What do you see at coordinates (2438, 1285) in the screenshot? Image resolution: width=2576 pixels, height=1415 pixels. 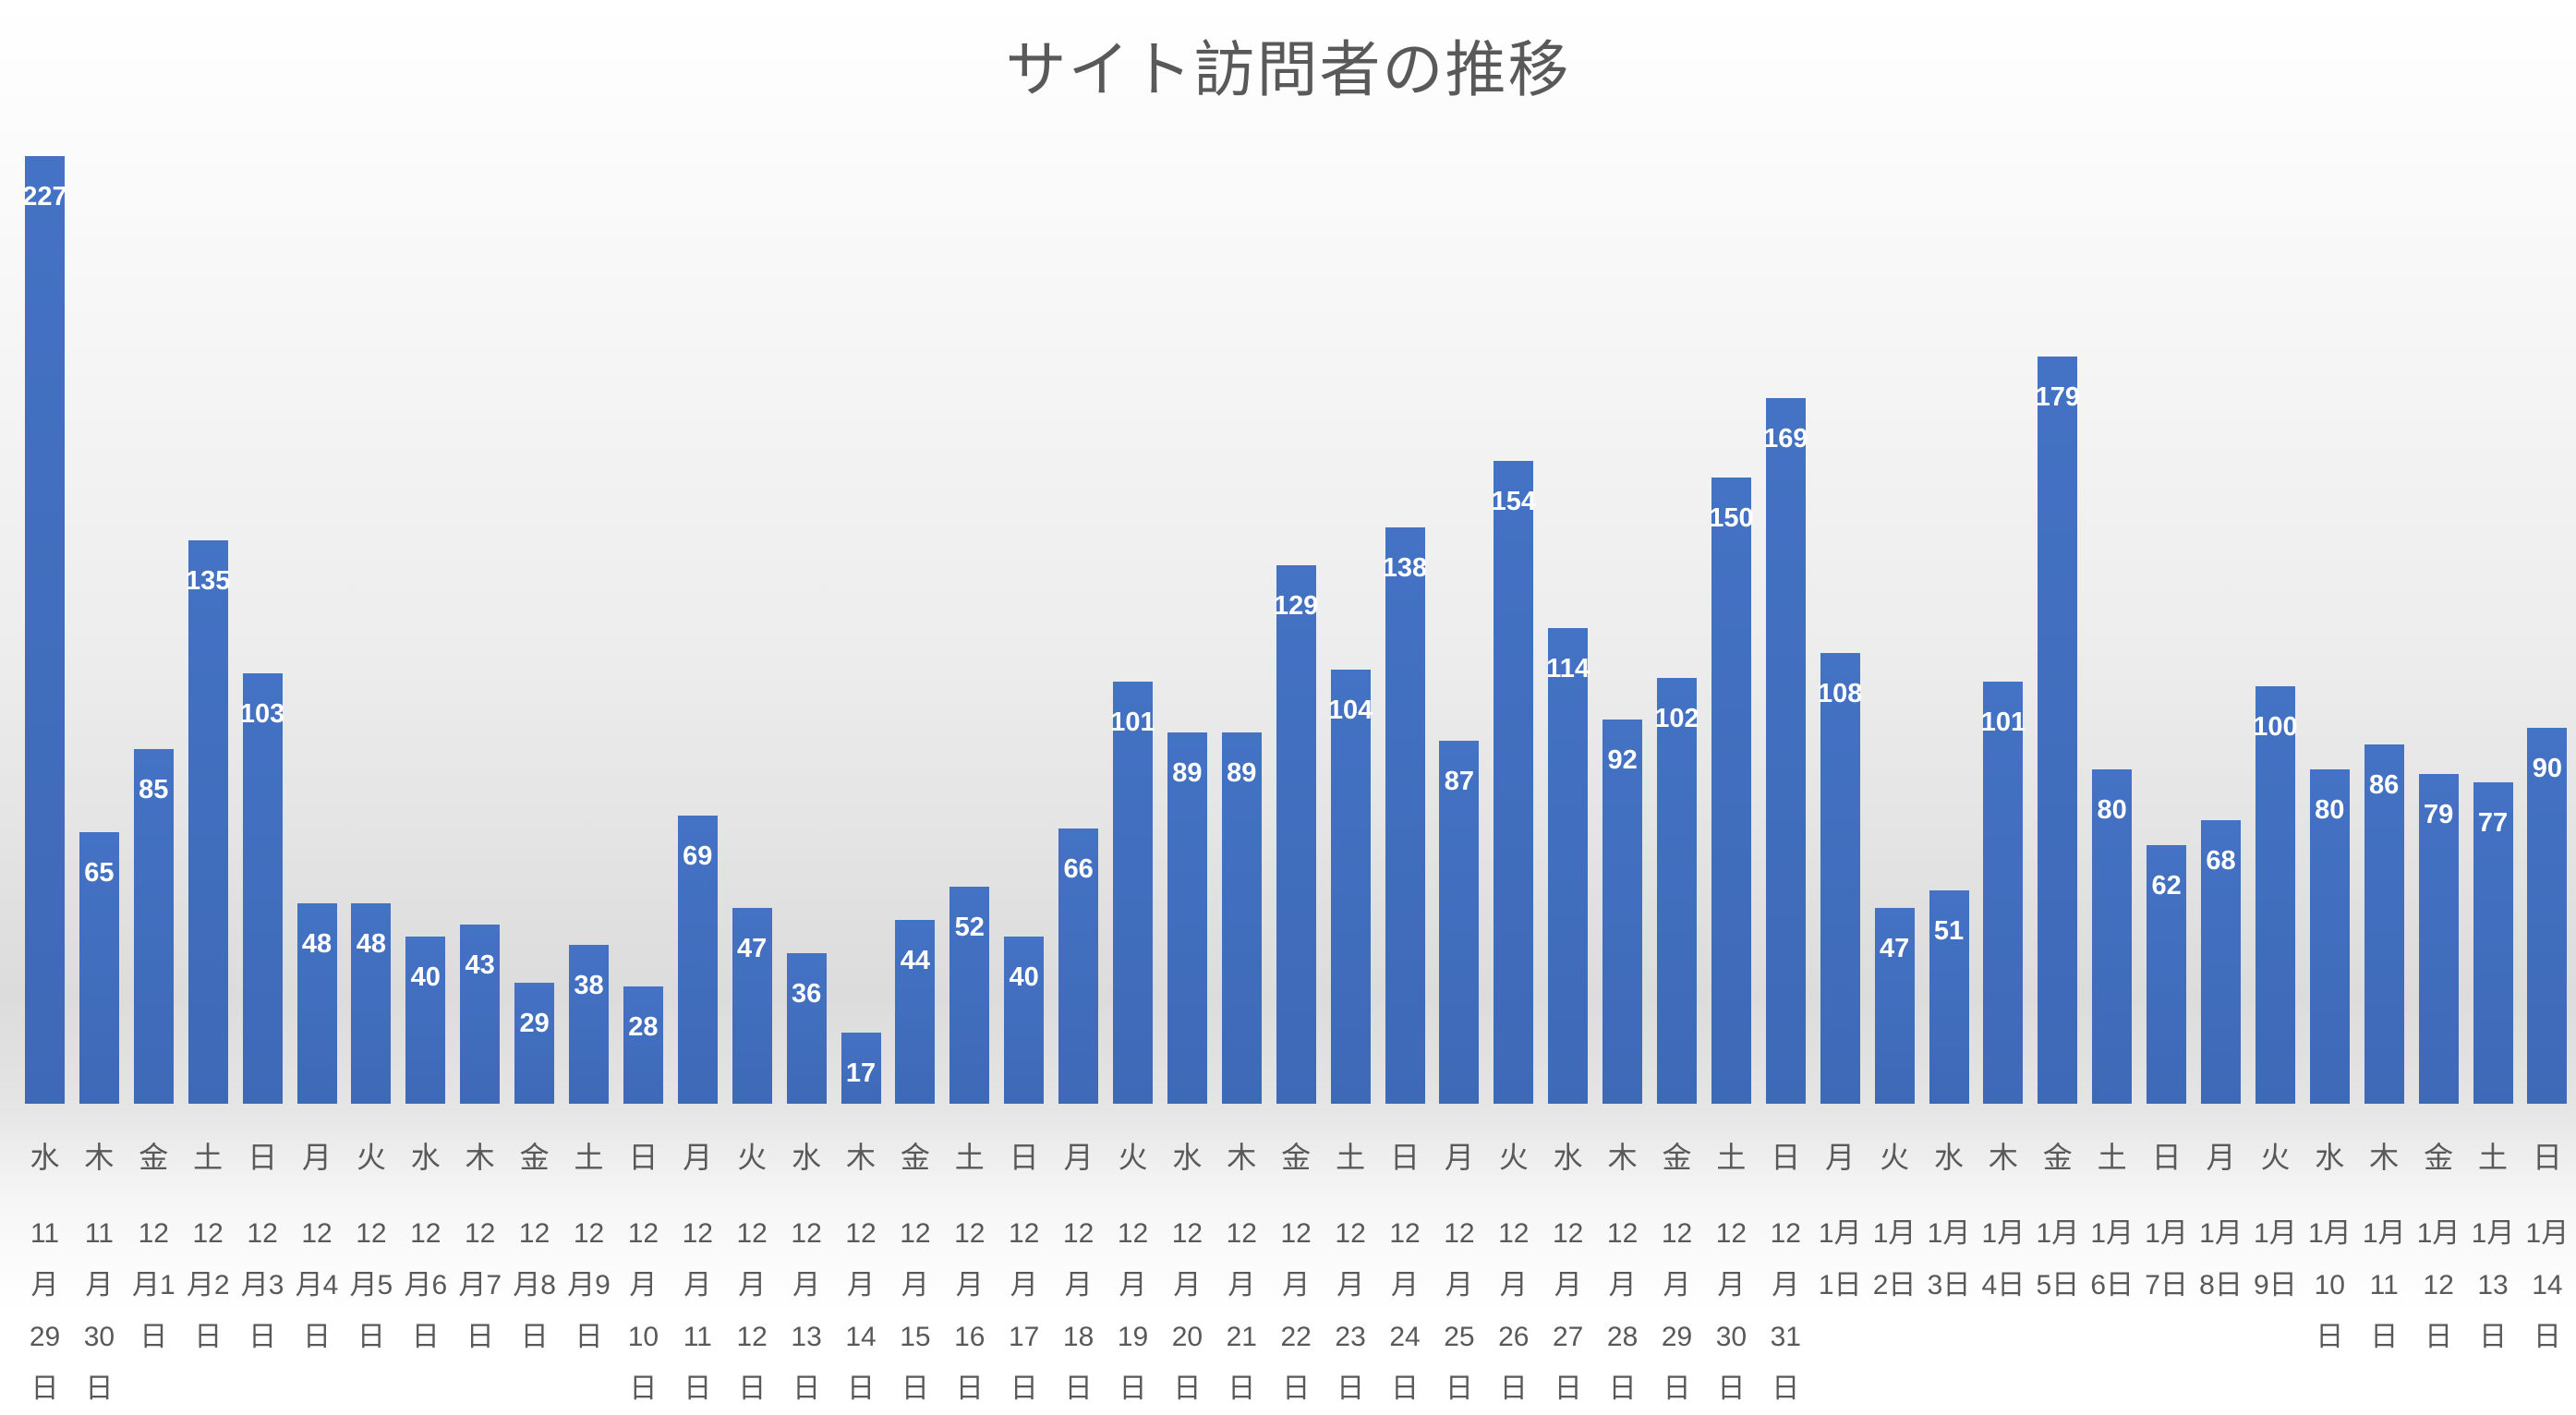 I see `date-tick-label: 1月12日` at bounding box center [2438, 1285].